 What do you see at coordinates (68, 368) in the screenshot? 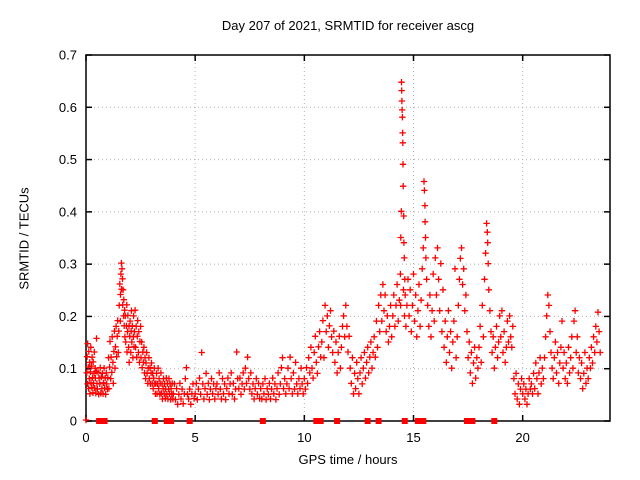
I see `y-tick-label: 0.1` at bounding box center [68, 368].